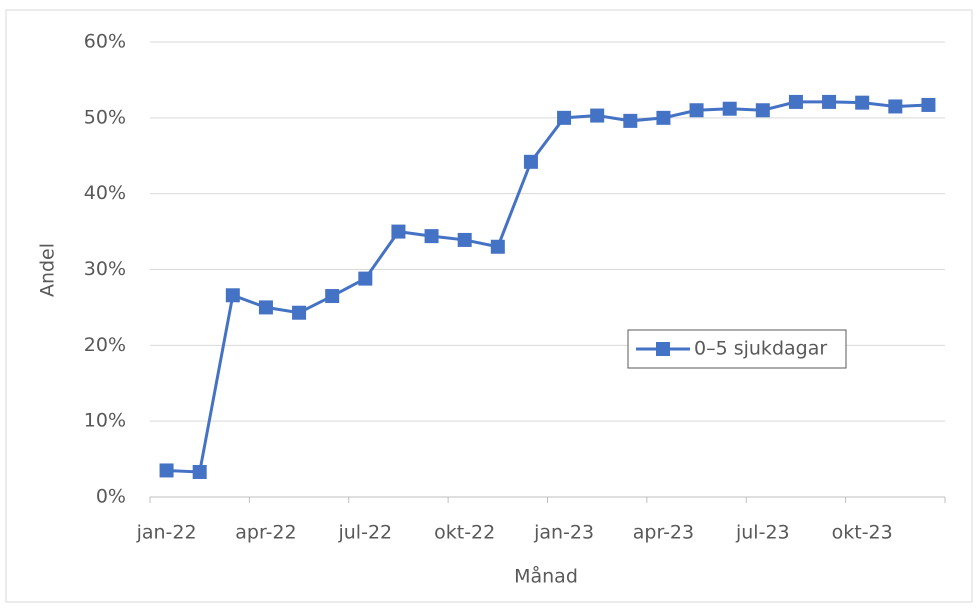 Image resolution: width=978 pixels, height=611 pixels. Describe the element at coordinates (111, 497) in the screenshot. I see `y-tick-label: 0%` at that location.